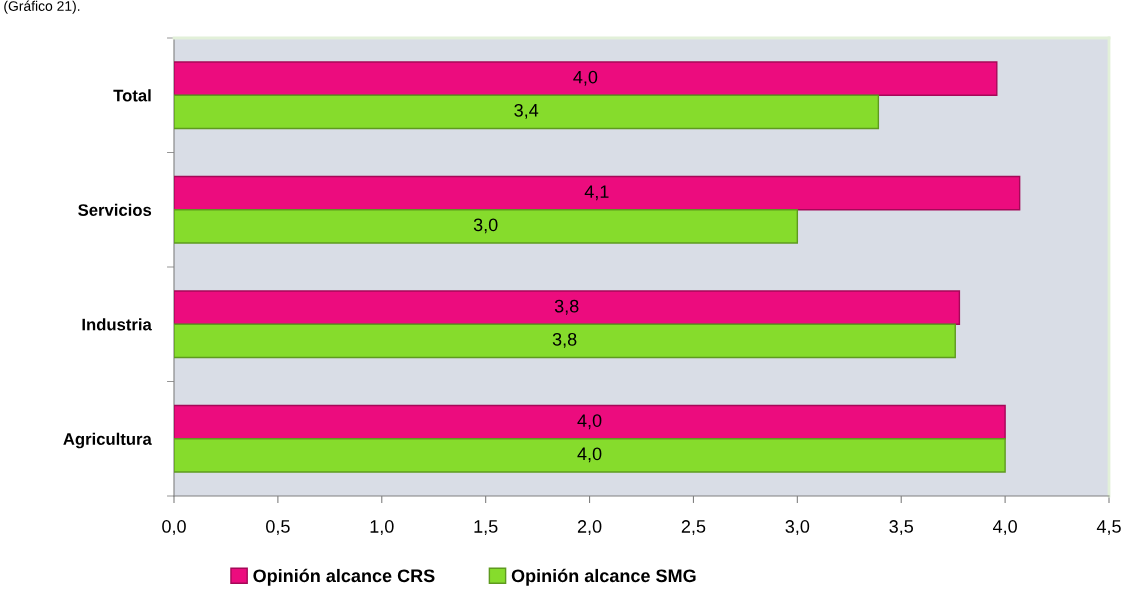  I want to click on x-tick-label: 2,5, so click(693, 528).